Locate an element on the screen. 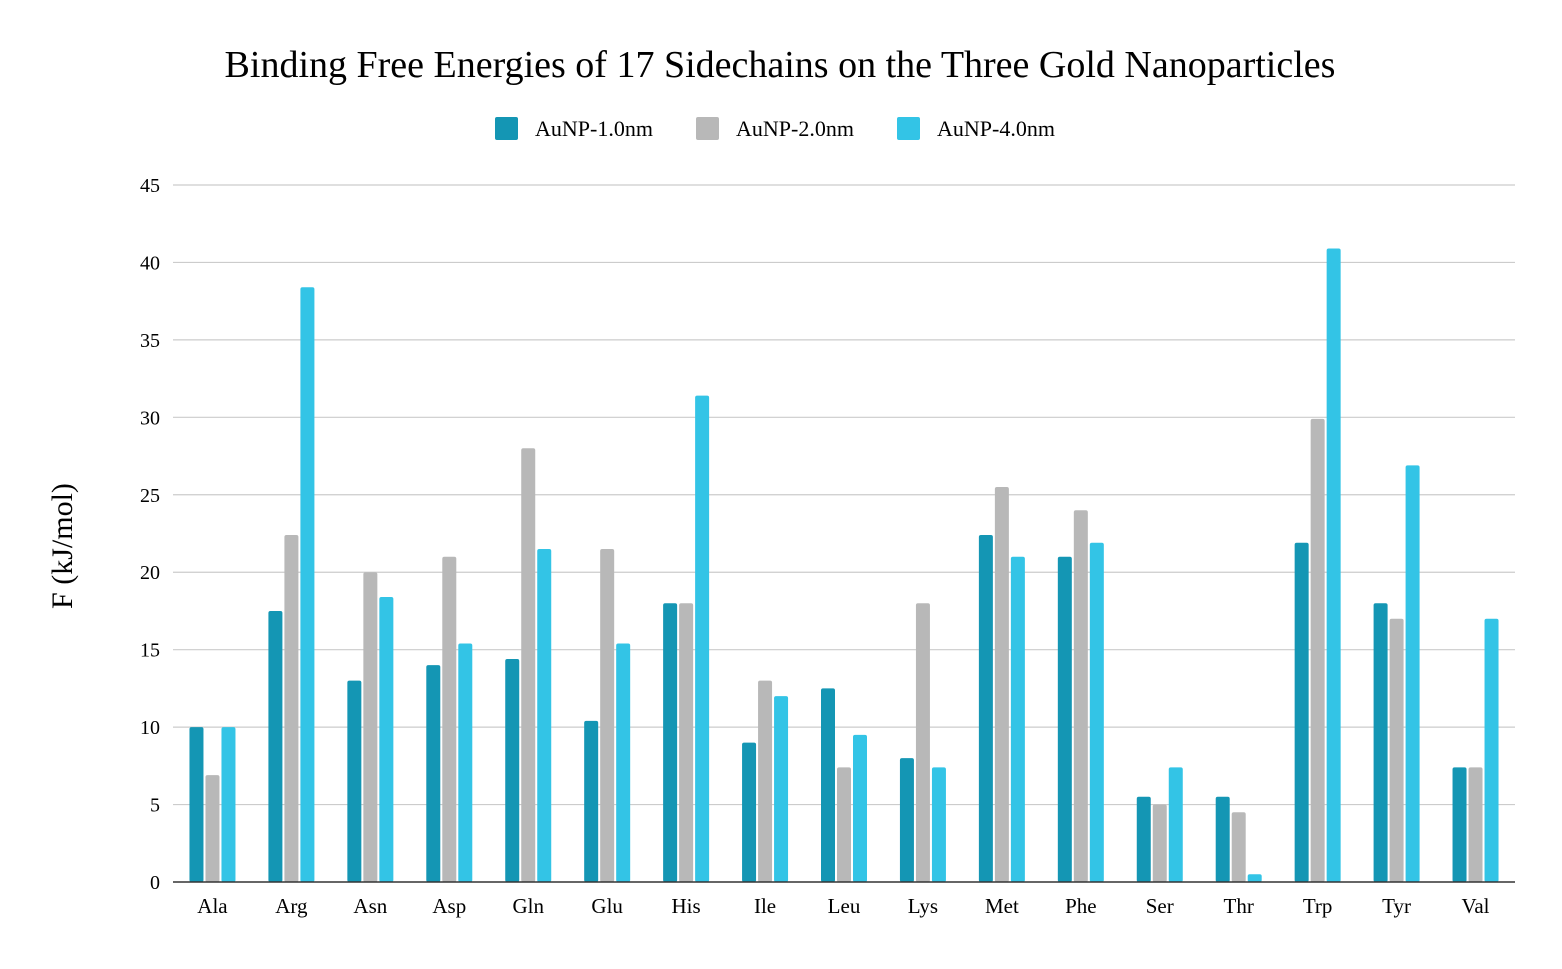  bar-ser-aunp-4-0nm is located at coordinates (1175, 824).